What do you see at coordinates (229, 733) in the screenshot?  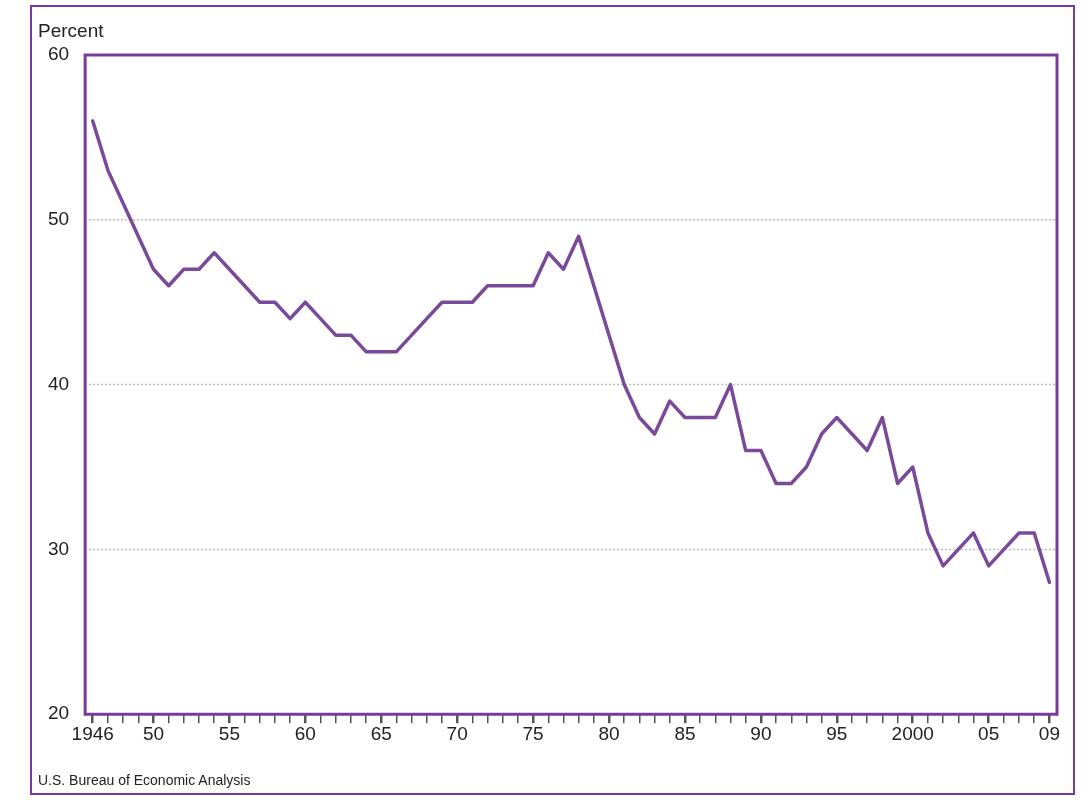 I see `x-tick-label: 55` at bounding box center [229, 733].